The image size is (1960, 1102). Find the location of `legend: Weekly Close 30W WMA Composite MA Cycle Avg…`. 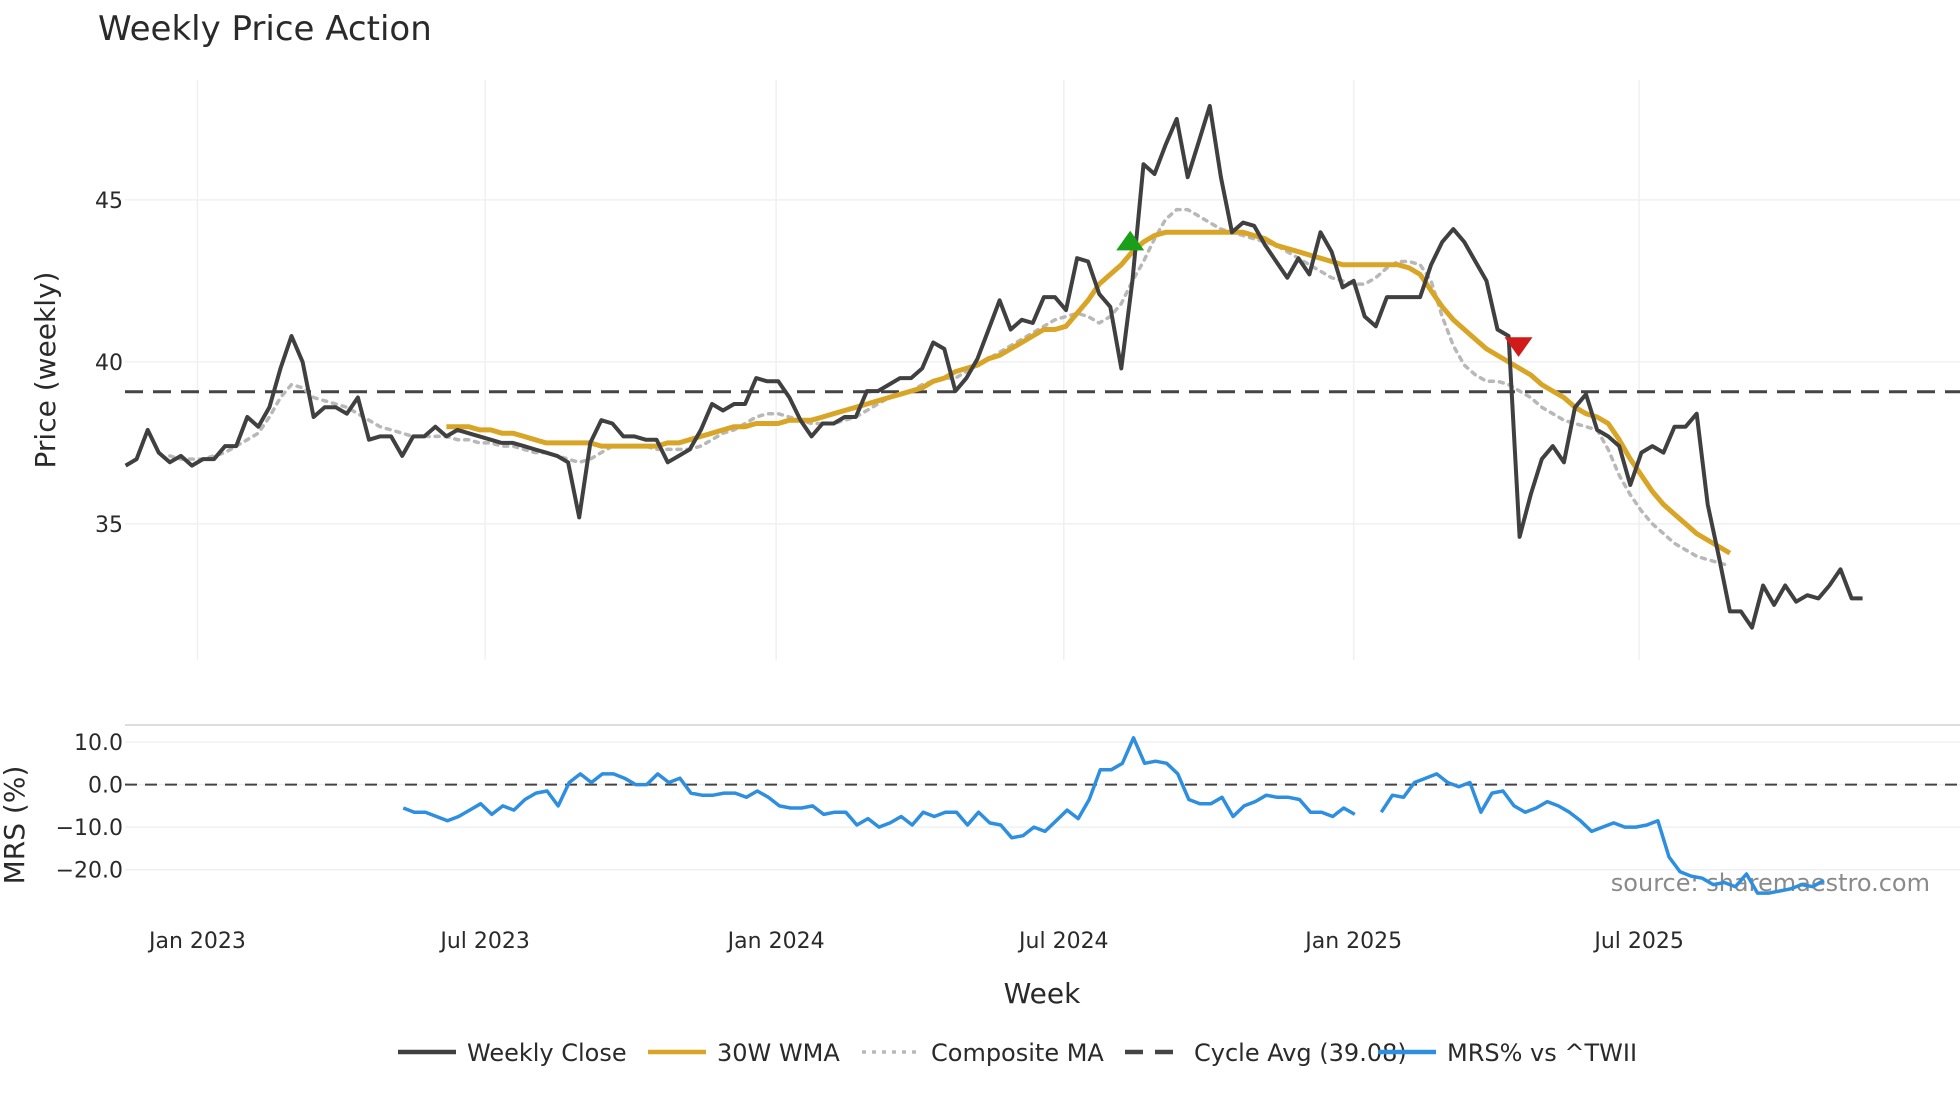

legend: Weekly Close 30W WMA Composite MA Cycle Avg… is located at coordinates (1017, 1053).